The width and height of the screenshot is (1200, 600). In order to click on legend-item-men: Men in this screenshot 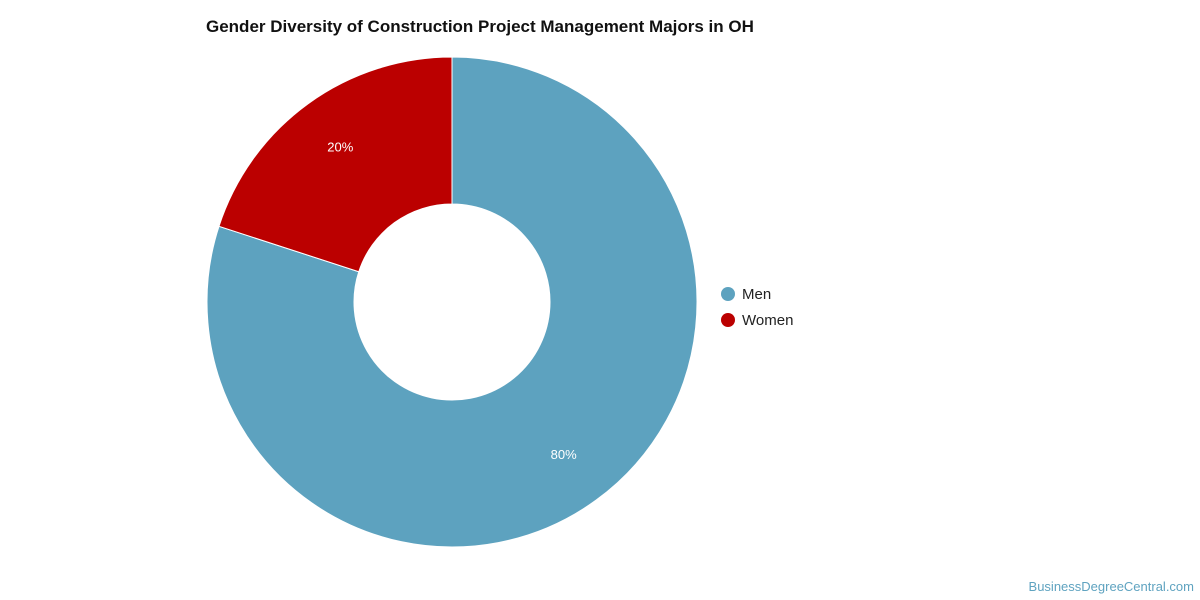, I will do `click(757, 294)`.